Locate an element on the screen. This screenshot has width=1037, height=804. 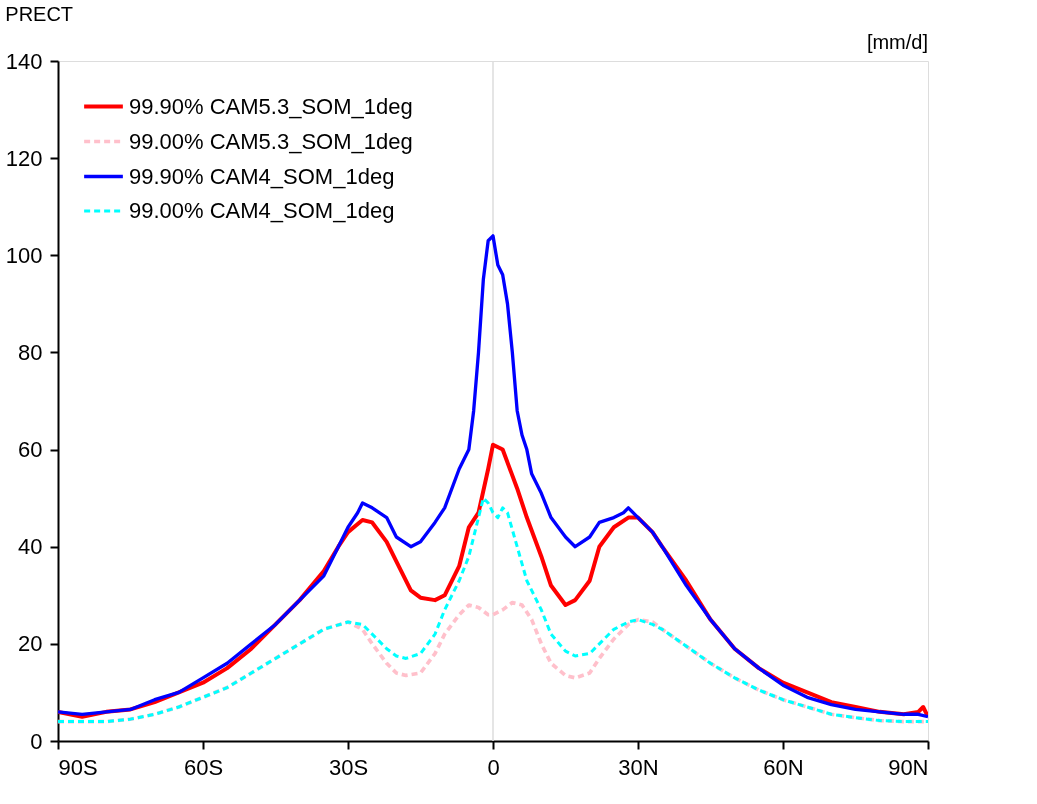
x-tick-label: 0 is located at coordinates (493, 767).